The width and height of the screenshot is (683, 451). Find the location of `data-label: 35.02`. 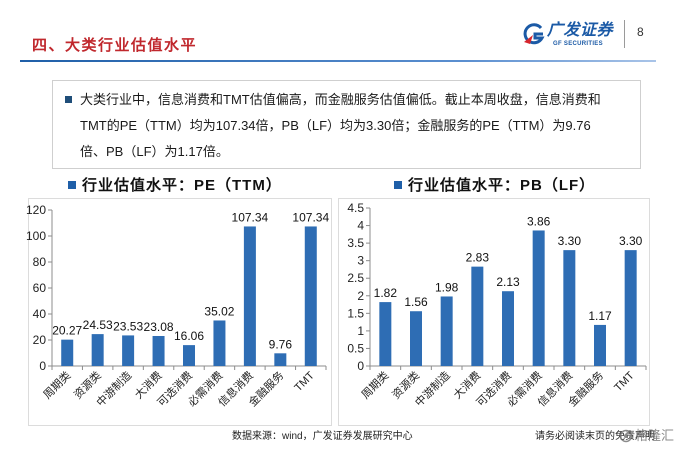

data-label: 35.02 is located at coordinates (219, 311).